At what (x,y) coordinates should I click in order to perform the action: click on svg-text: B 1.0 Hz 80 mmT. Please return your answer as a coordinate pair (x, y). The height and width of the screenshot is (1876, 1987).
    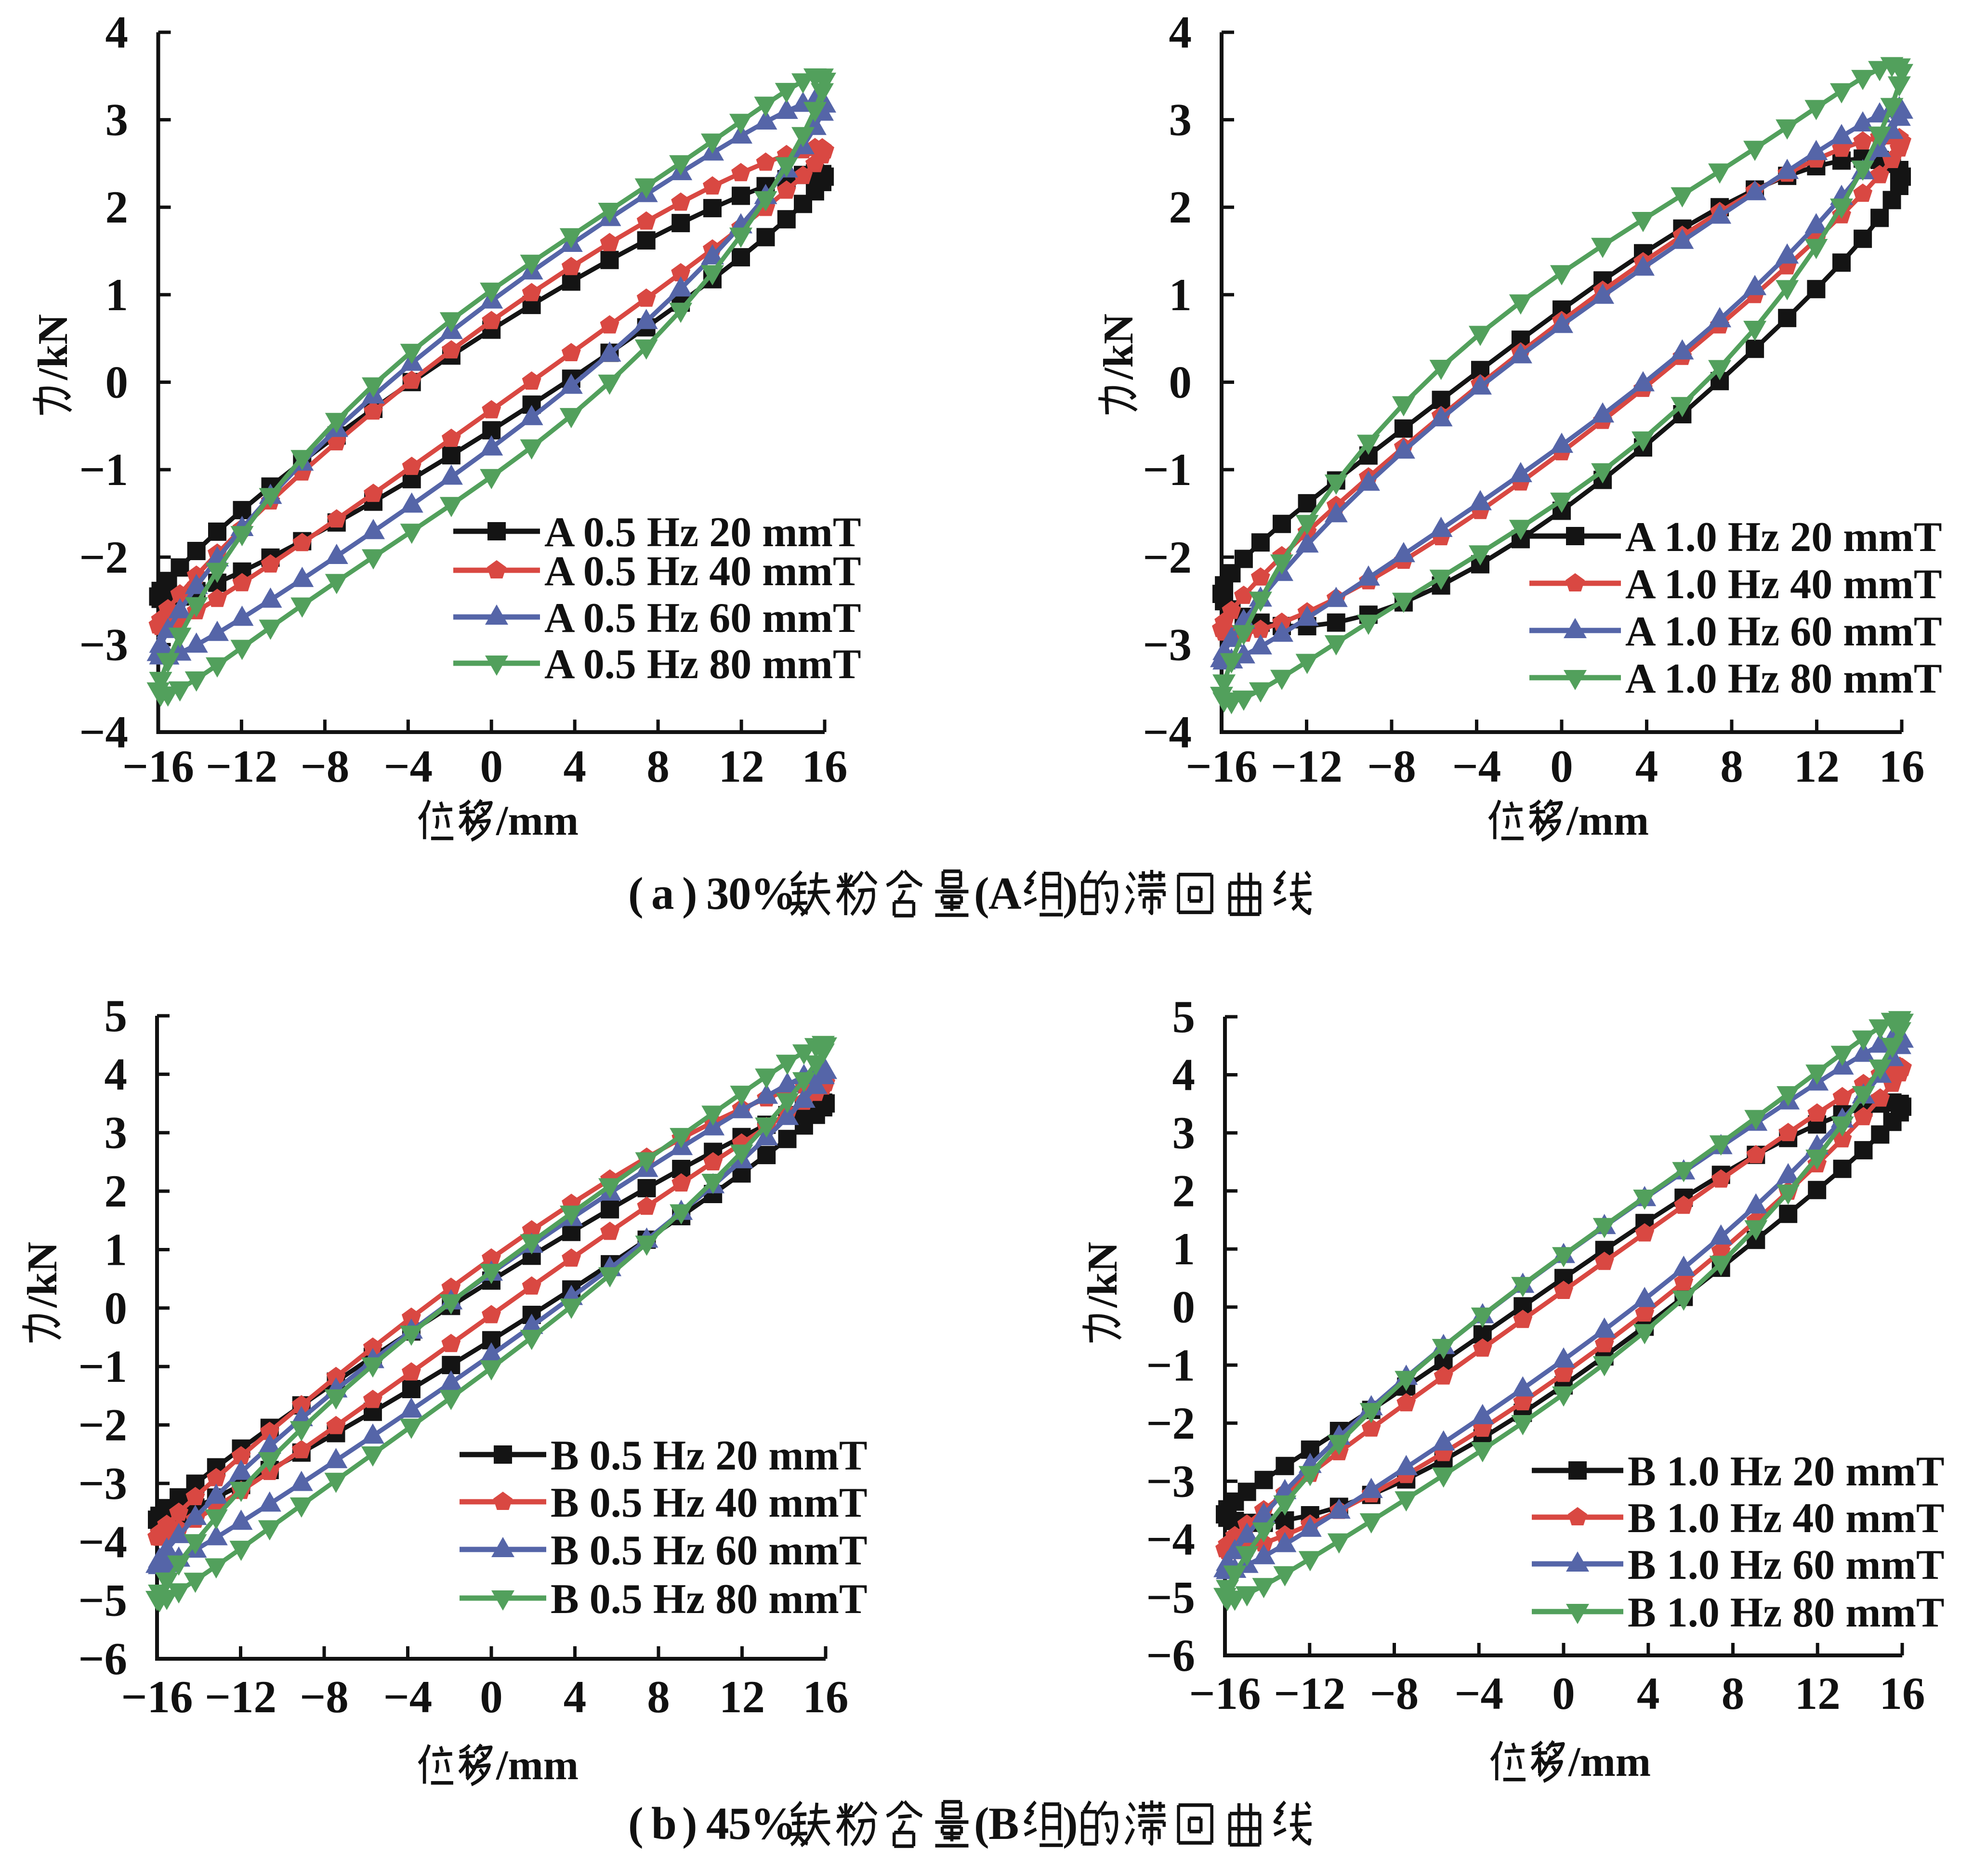
    Looking at the image, I should click on (1786, 1612).